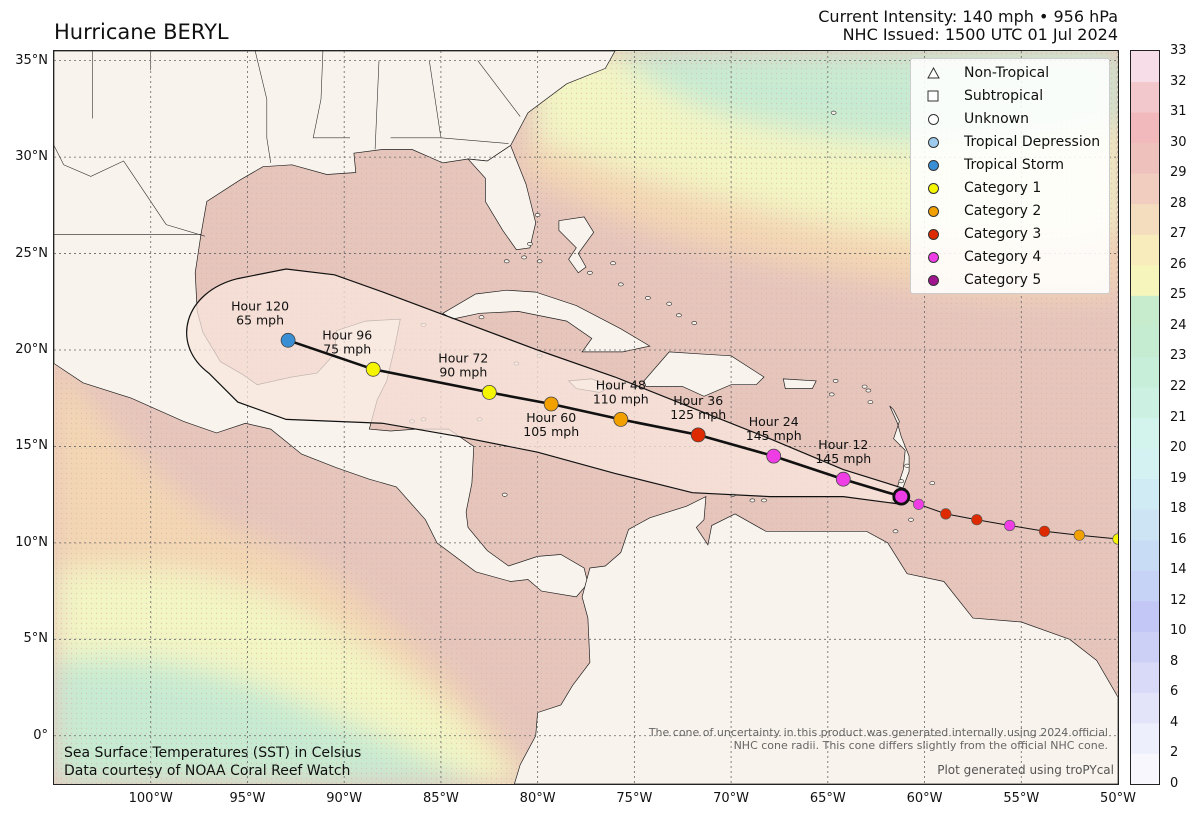 The width and height of the screenshot is (1200, 816). I want to click on legend-item: Tropical Depression, so click(1012, 142).